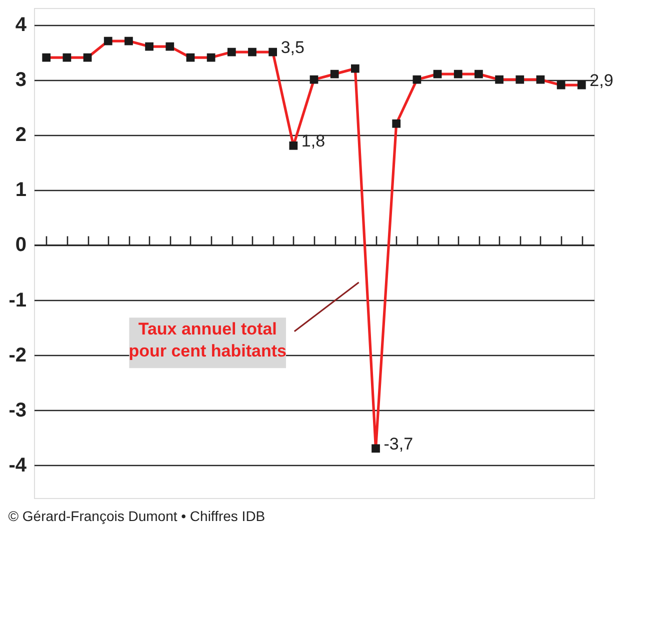 Image resolution: width=661 pixels, height=643 pixels. Describe the element at coordinates (20, 135) in the screenshot. I see `y-tick-label: 2` at that location.